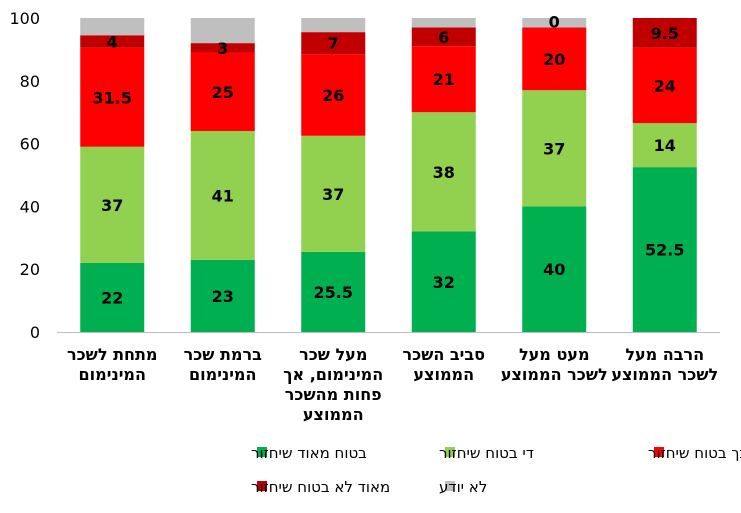  I want to click on legend-label: בטוח מאוד שיחזור, so click(309, 453).